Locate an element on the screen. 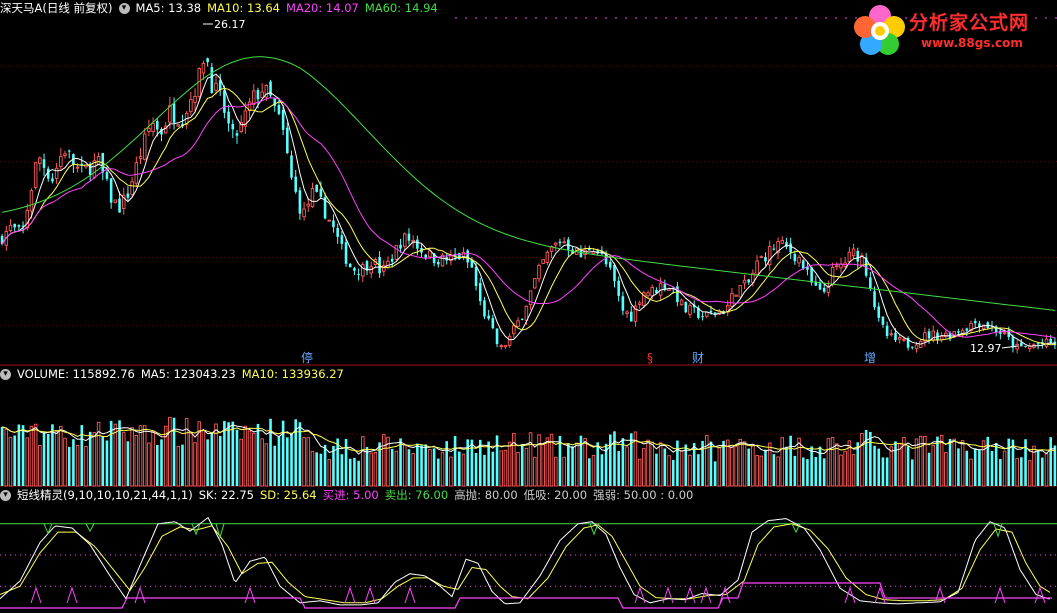  ma5-label: MA5: 13.38 is located at coordinates (168, 8).